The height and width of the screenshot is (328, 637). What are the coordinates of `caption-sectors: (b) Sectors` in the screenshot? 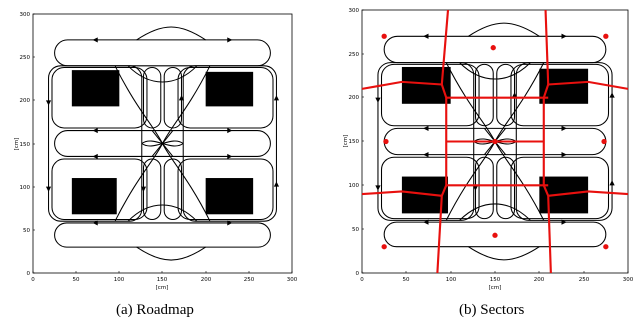 It's located at (492, 310).